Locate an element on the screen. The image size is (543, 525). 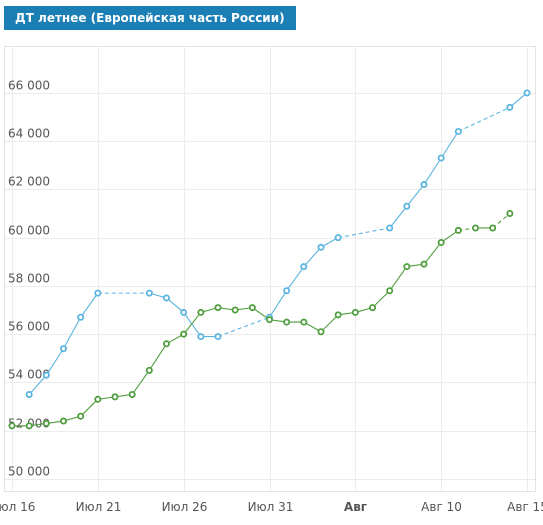
chart-title: ДТ летнее (Европейская часть России) is located at coordinates (150, 18).